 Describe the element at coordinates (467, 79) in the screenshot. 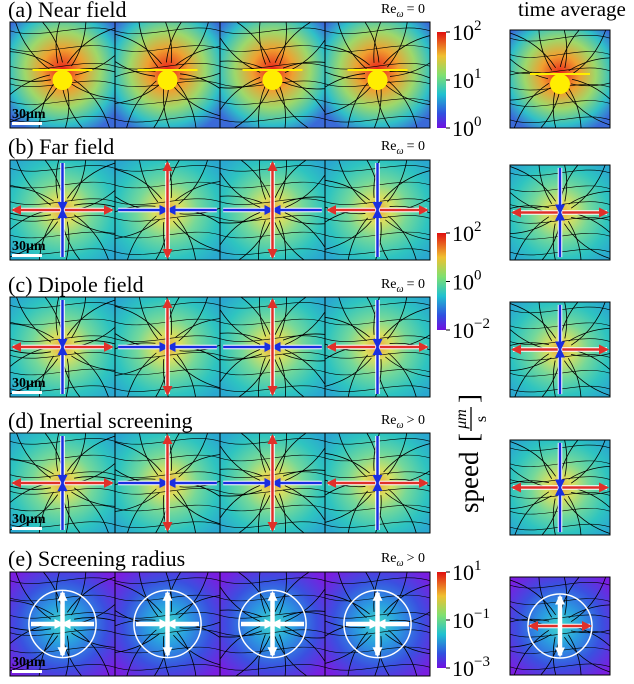

I see `colorbar-tick-label: 10¹` at that location.